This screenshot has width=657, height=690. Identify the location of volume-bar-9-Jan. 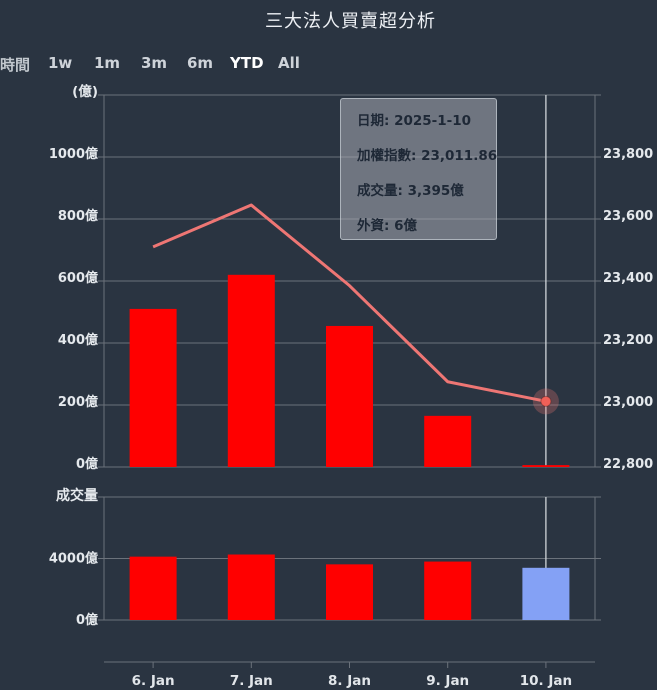
(448, 590).